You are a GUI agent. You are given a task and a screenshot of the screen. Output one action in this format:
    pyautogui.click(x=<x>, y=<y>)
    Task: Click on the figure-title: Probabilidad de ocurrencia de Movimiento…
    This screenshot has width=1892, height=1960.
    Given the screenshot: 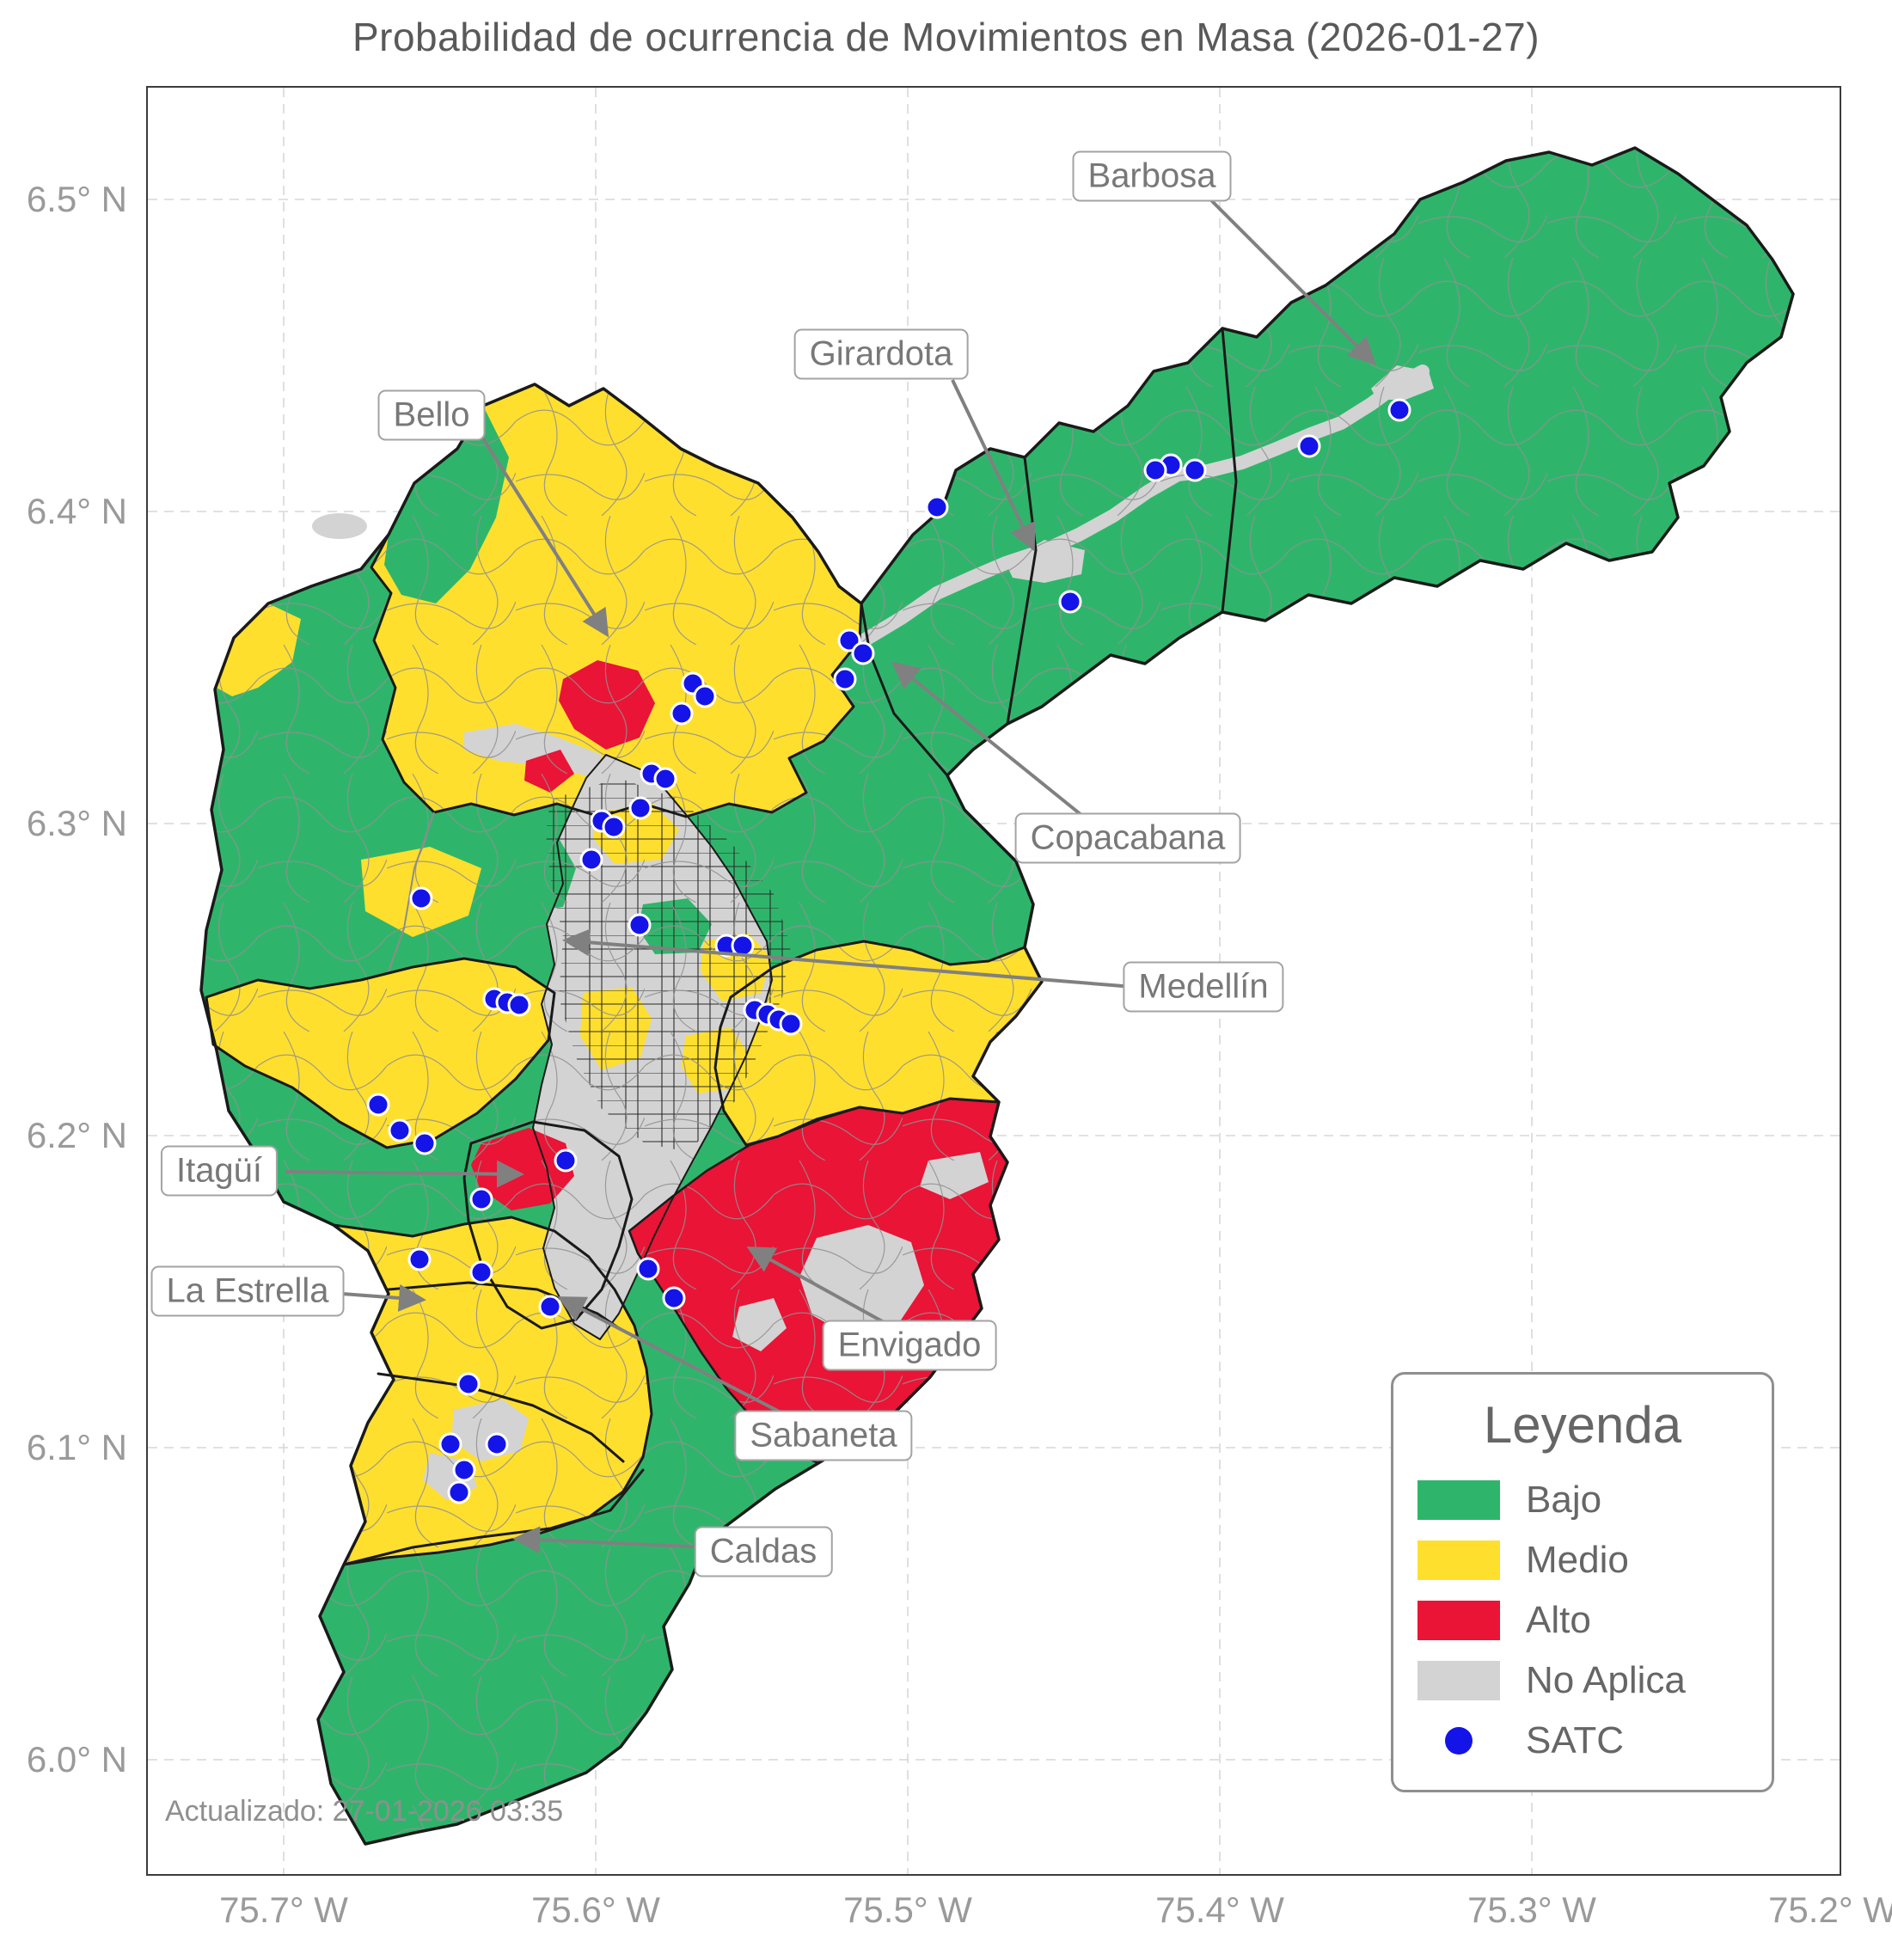 What is the action you would take?
    pyautogui.click(x=946, y=37)
    